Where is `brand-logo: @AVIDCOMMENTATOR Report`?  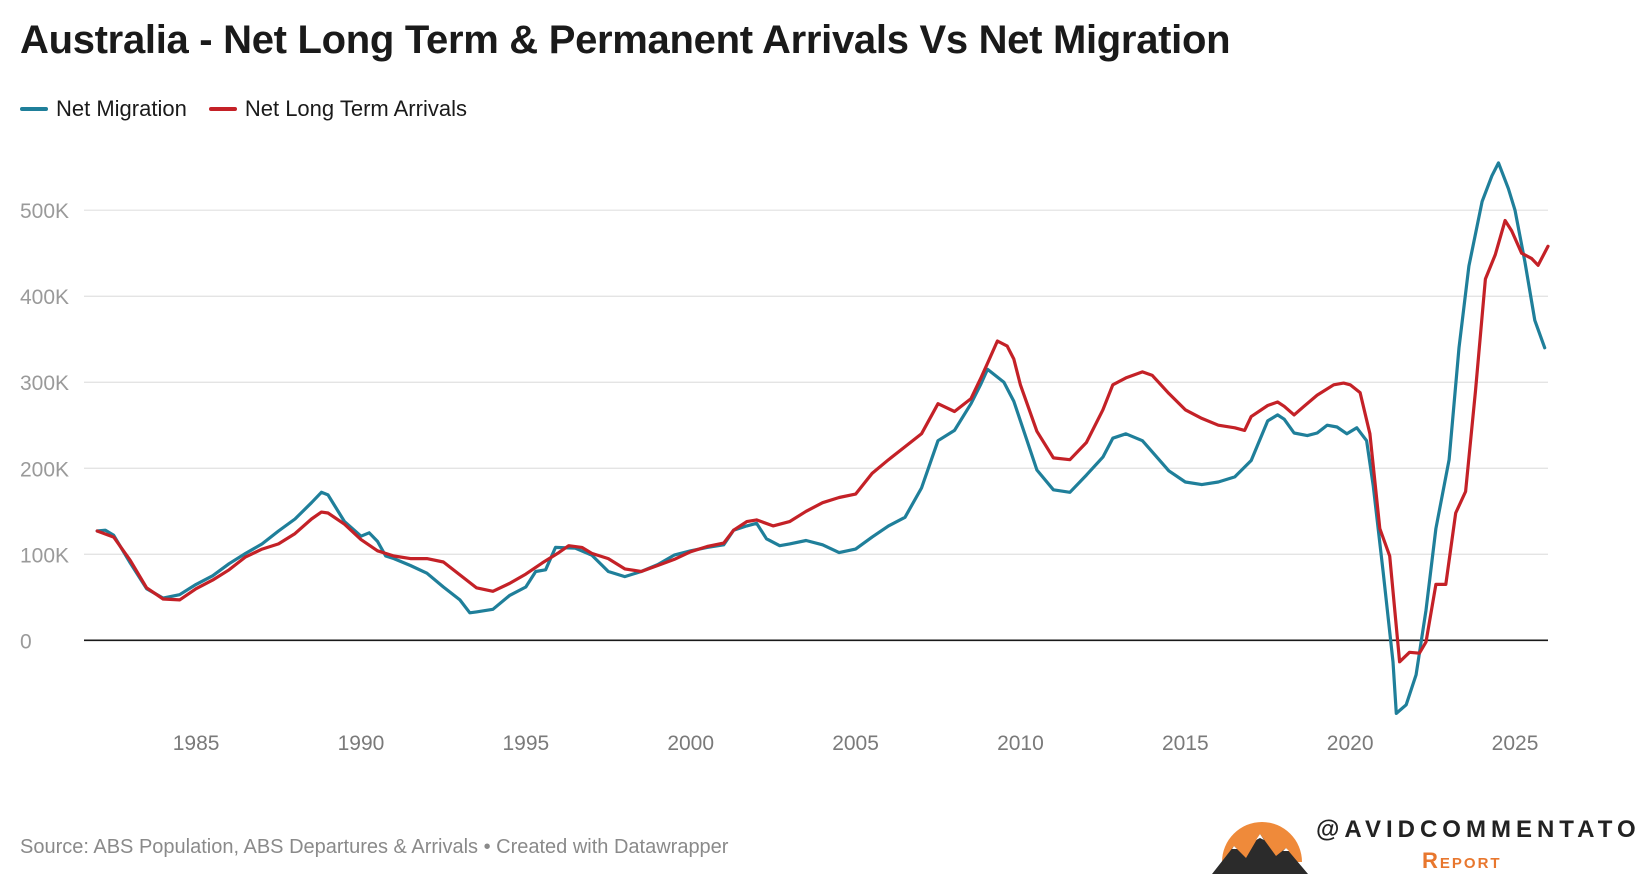
brand-logo: @AVIDCOMMENTATOR Report is located at coordinates (1426, 844).